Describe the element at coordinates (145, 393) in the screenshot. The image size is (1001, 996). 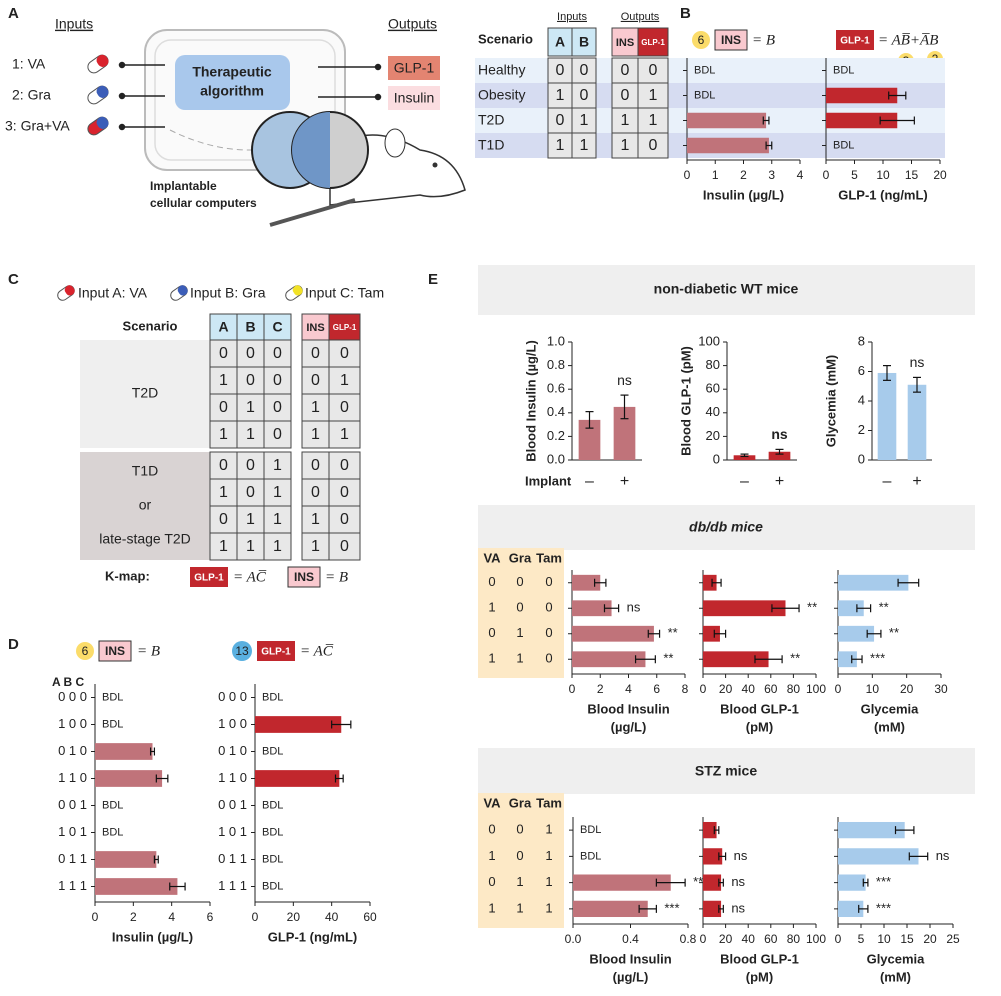
I see `group-label: T2D` at that location.